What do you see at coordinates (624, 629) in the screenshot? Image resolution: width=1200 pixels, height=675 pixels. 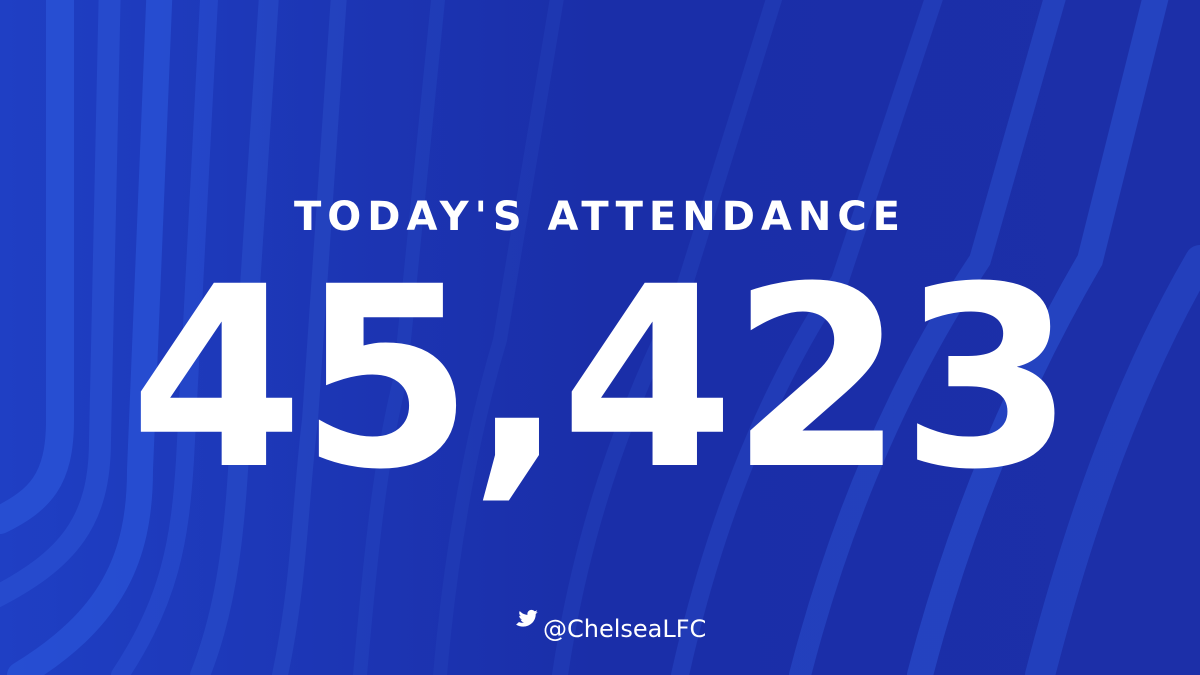 I see `twitter-handle: @ChelseaLFC` at bounding box center [624, 629].